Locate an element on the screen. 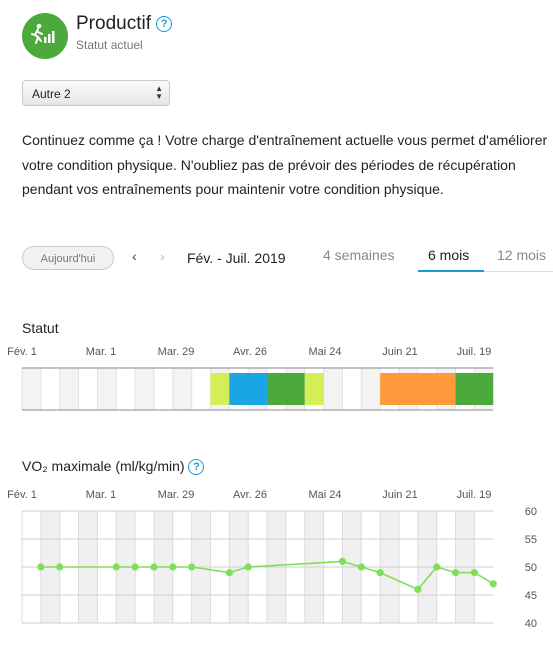 The height and width of the screenshot is (647, 553). y-tick-label: 55 is located at coordinates (531, 540).